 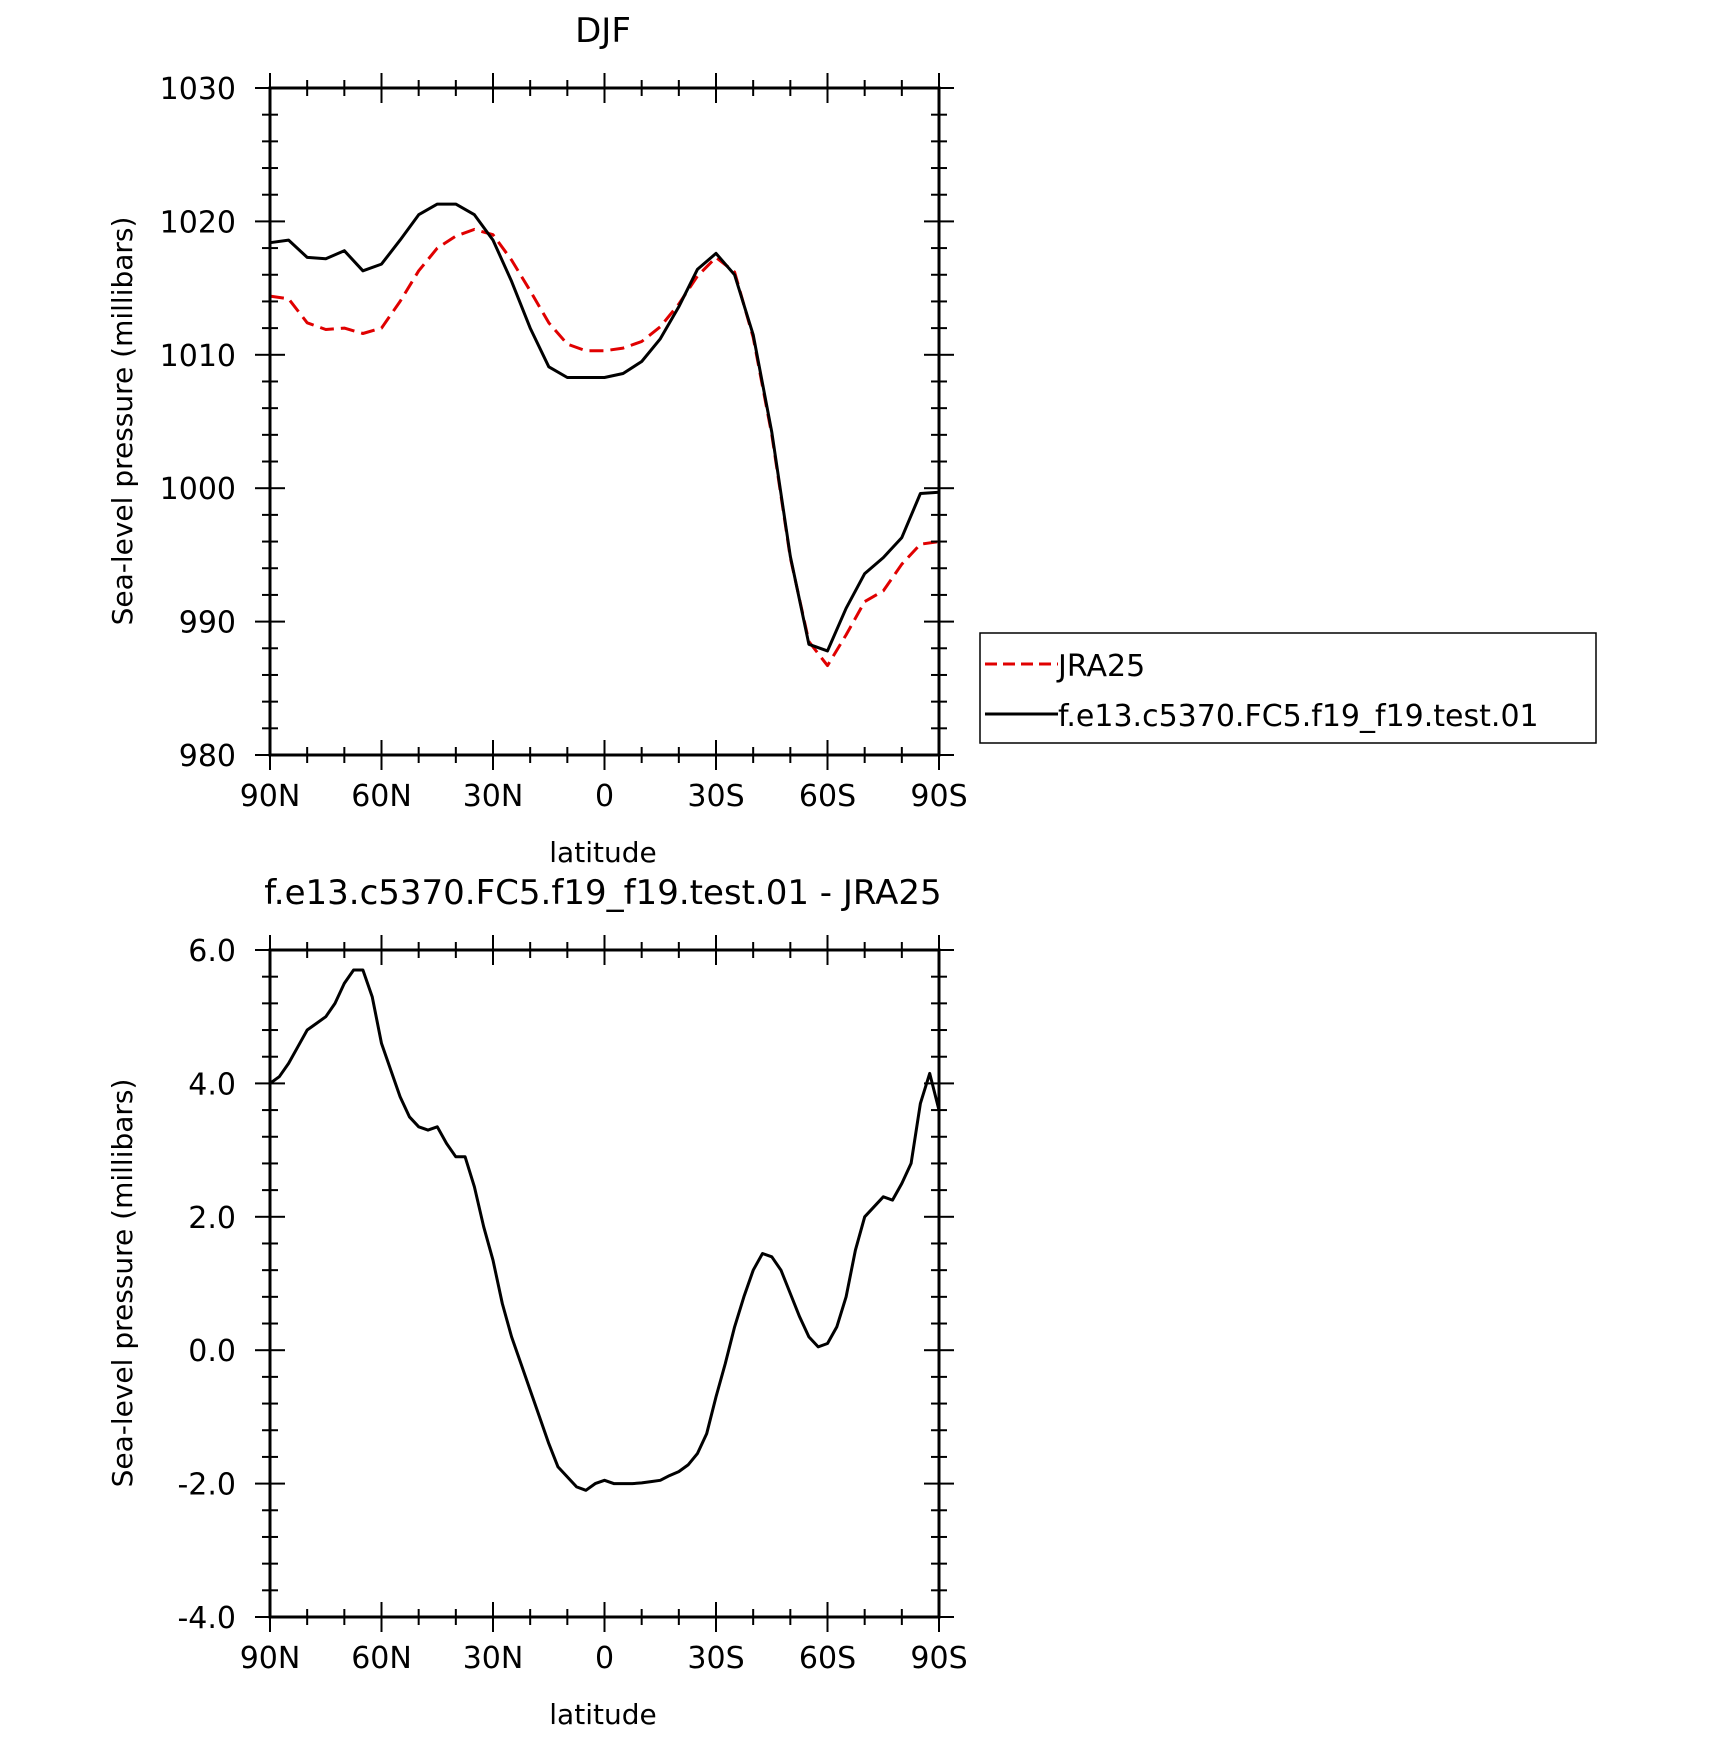 I want to click on top-x-tick-label: 30N, so click(x=493, y=796).